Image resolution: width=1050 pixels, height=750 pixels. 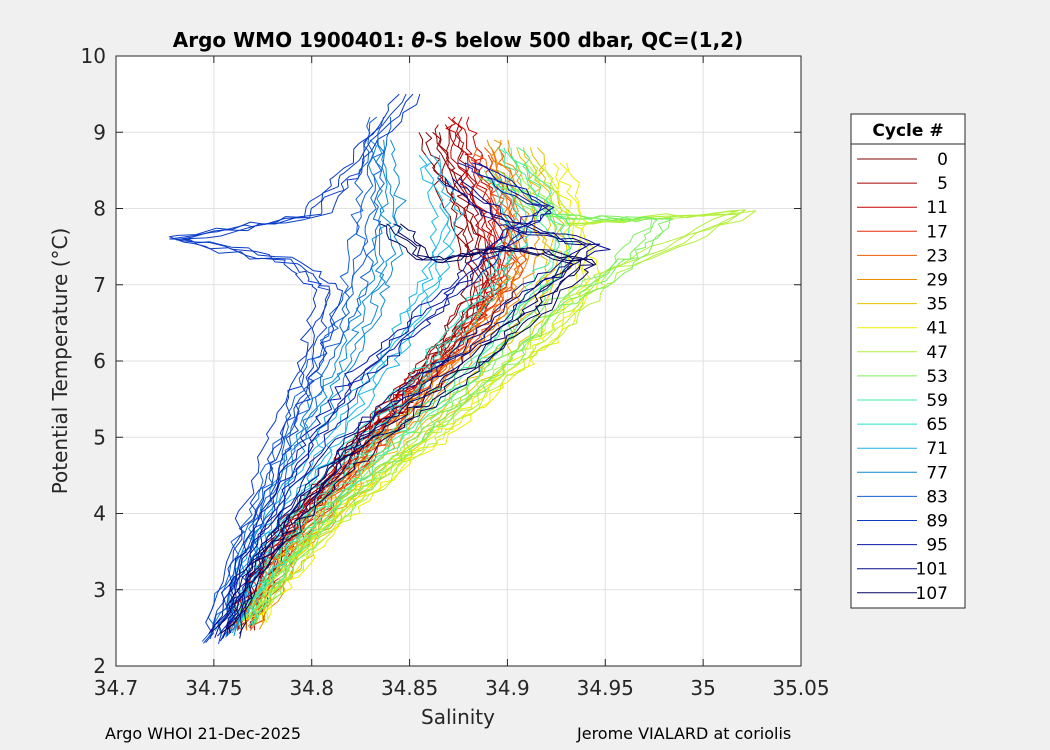 I want to click on legend-label-5: 5, so click(x=942, y=184).